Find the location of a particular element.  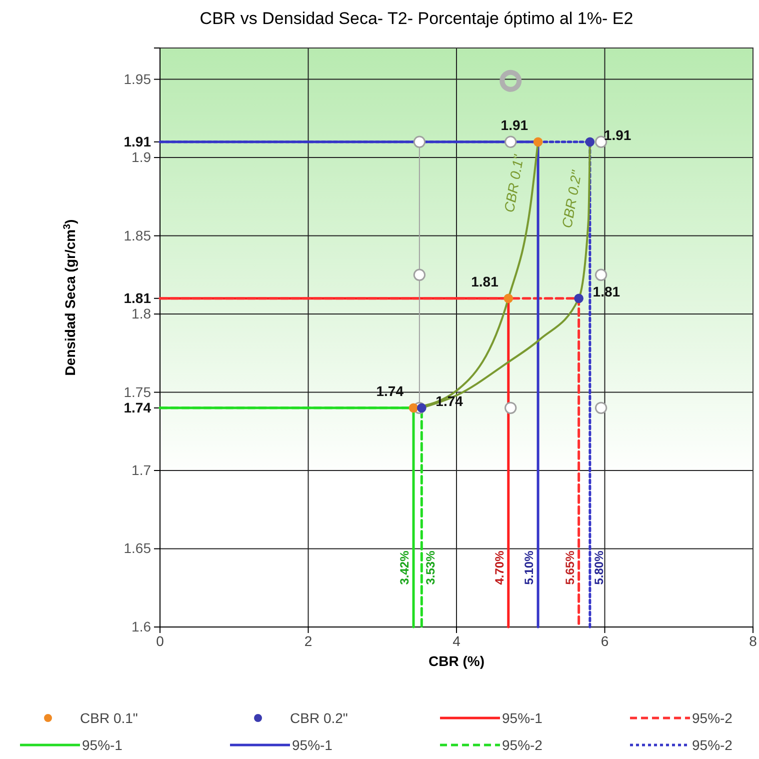

x-tick-label: 6 is located at coordinates (604, 640).